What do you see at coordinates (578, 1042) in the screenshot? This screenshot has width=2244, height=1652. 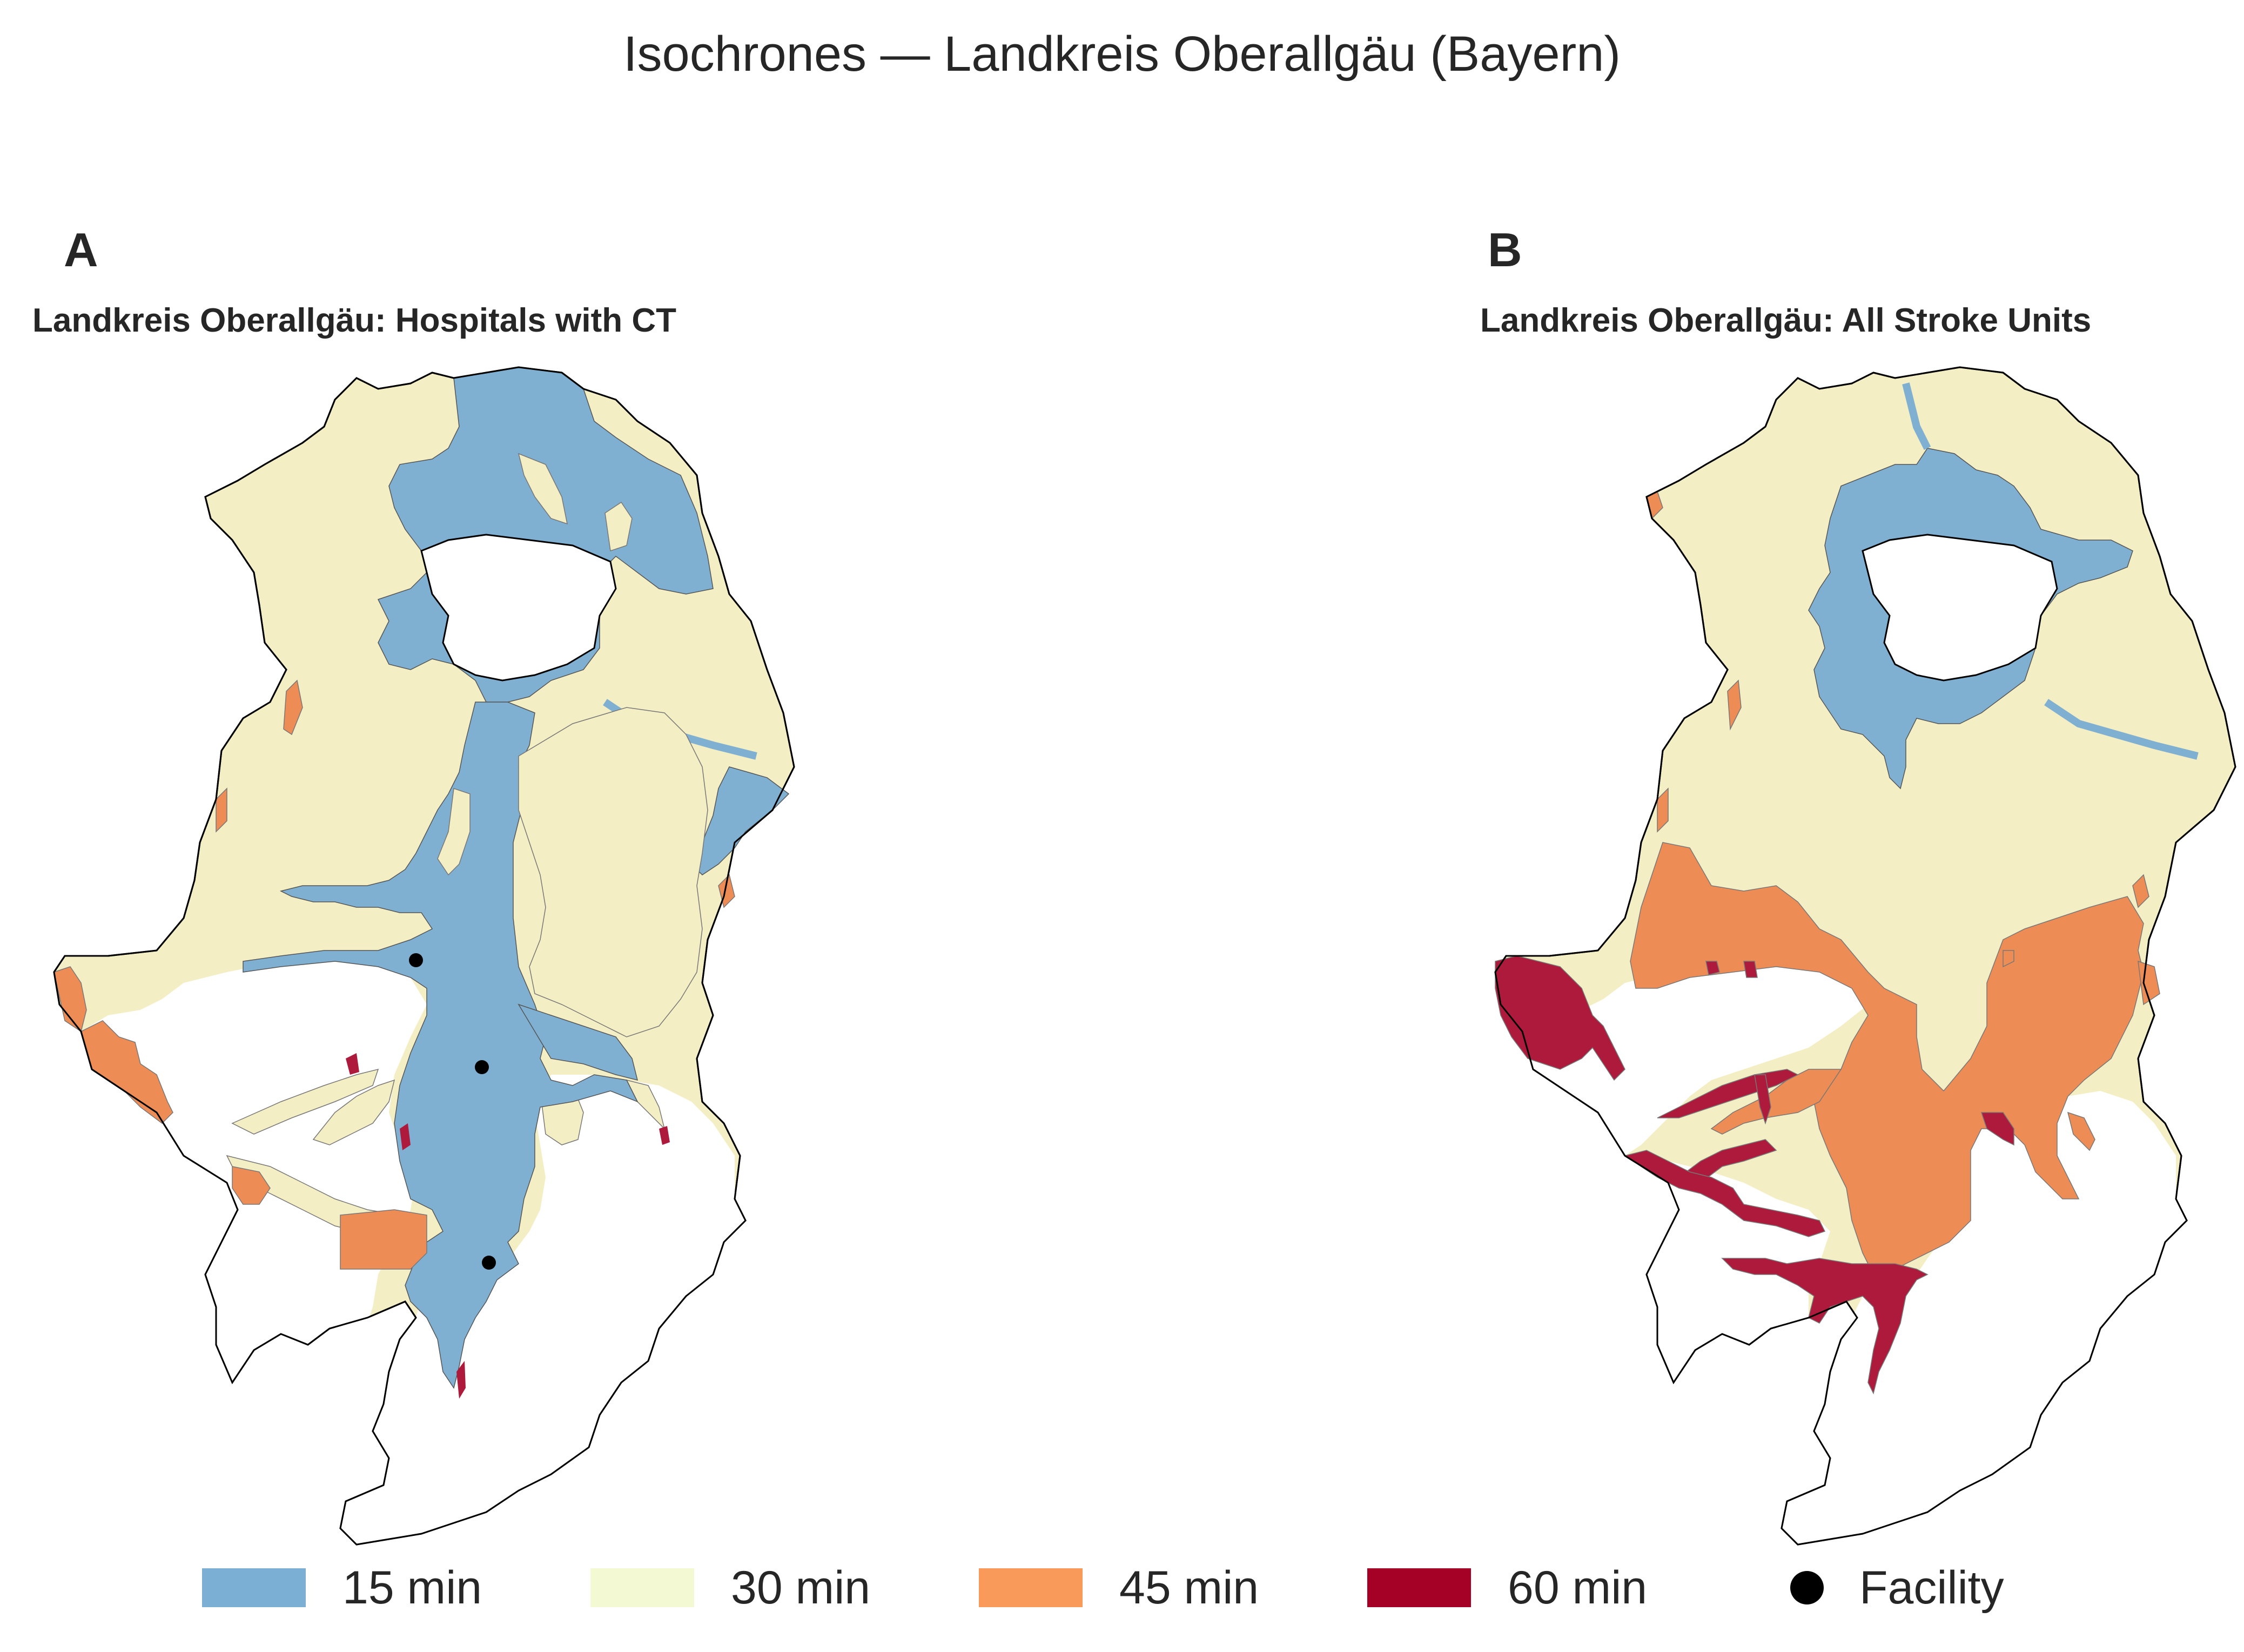 I see `panel-a-15min-south-arm` at bounding box center [578, 1042].